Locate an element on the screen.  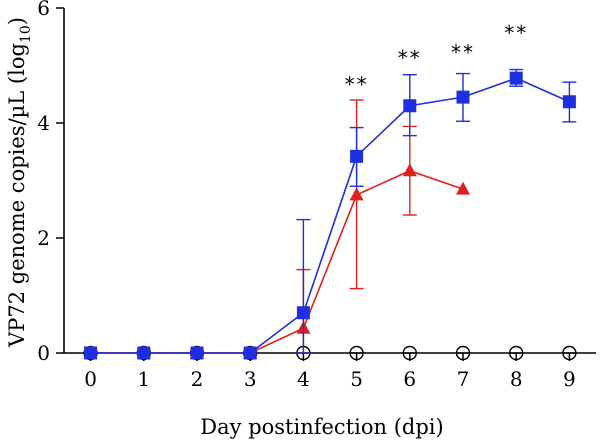
x-tick-label: 9 is located at coordinates (569, 379).